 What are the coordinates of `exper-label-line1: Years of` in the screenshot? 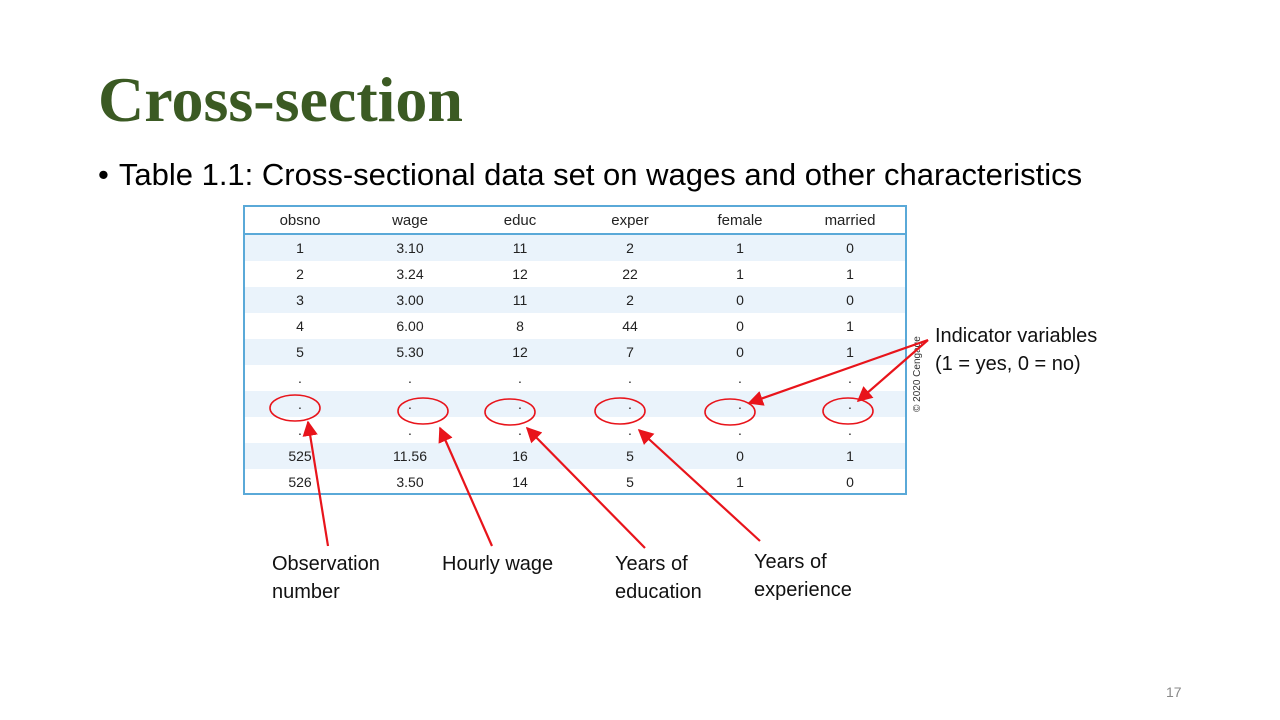 It's located at (790, 562).